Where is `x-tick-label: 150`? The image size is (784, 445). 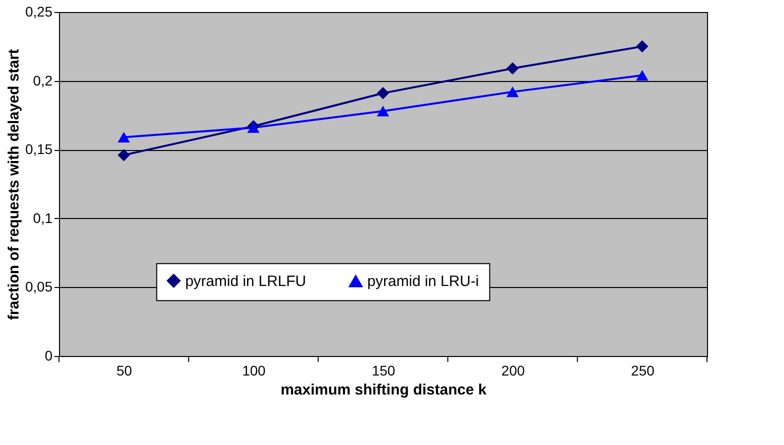
x-tick-label: 150 is located at coordinates (384, 370).